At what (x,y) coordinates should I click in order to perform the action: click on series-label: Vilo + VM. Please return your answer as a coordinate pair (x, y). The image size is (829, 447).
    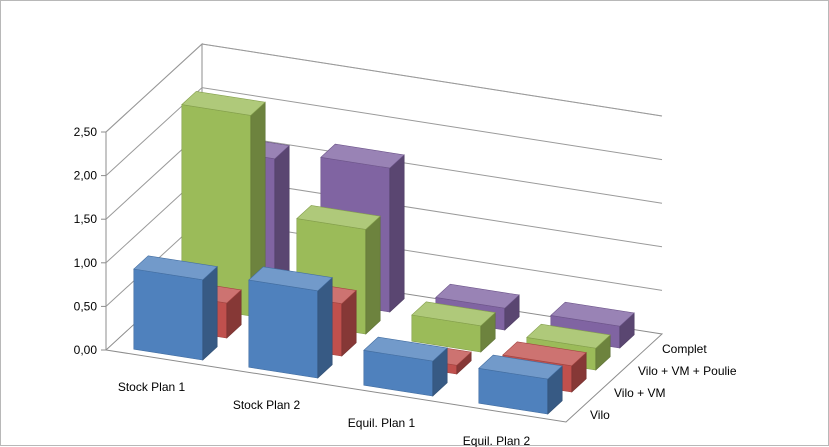
    Looking at the image, I should click on (639, 393).